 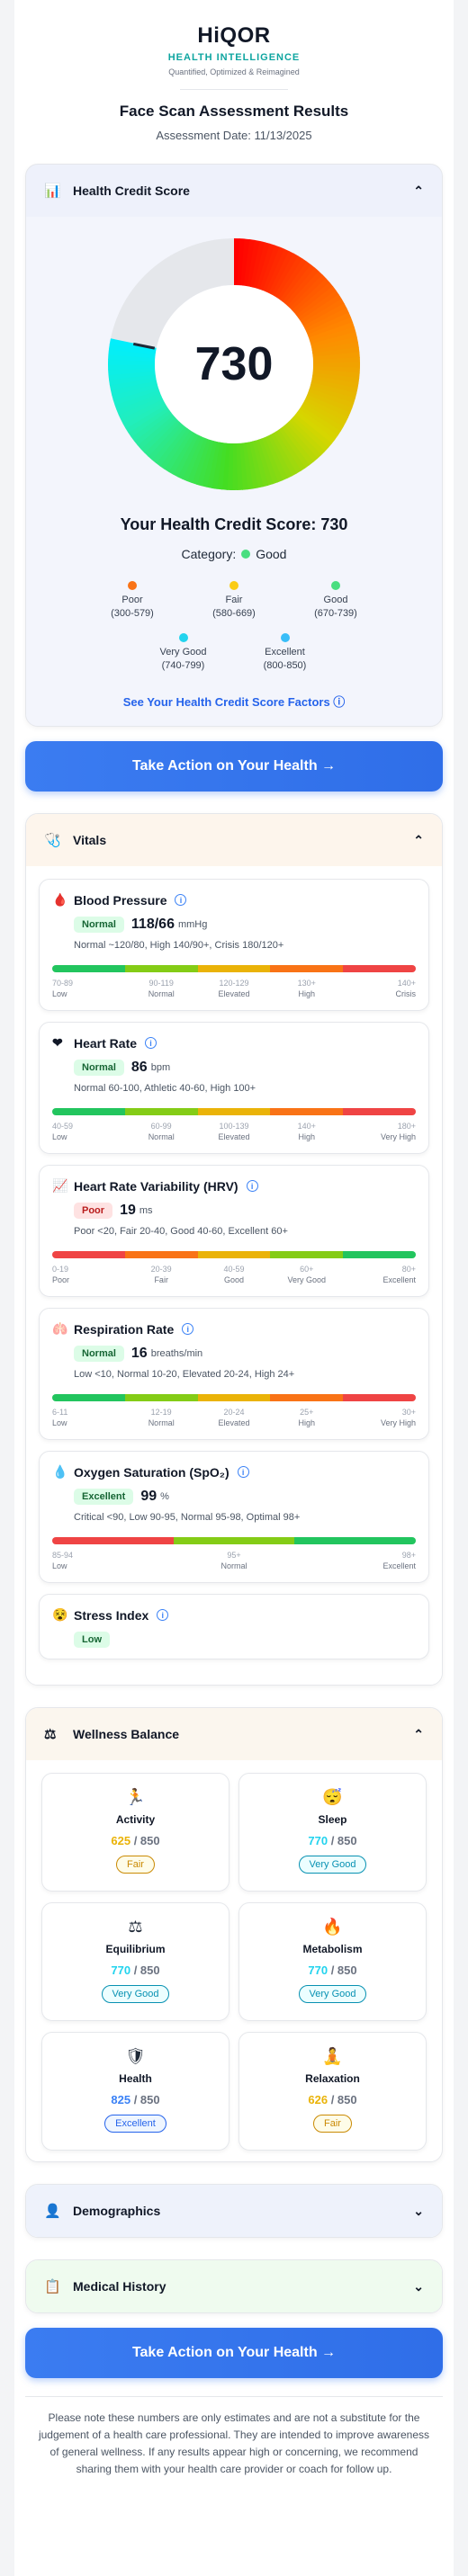 I want to click on wellness-item-metabolism: 🔥 Metabolism 770 / 850 Very Good, so click(x=332, y=1961).